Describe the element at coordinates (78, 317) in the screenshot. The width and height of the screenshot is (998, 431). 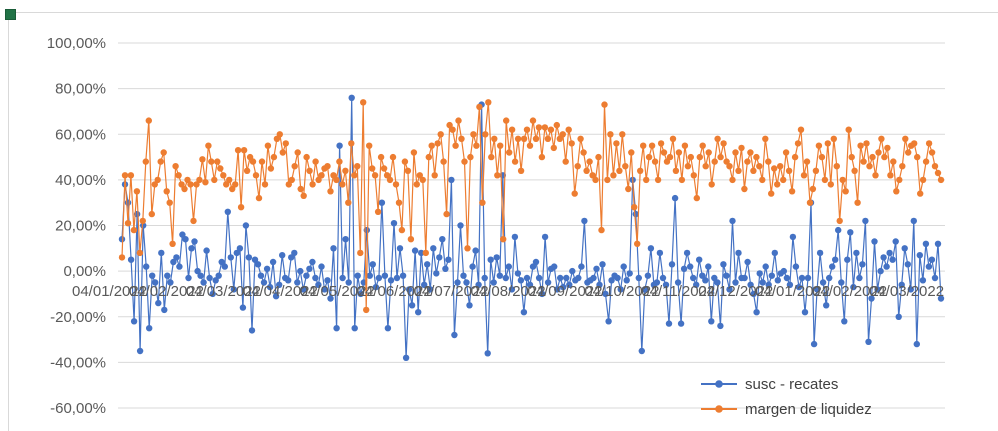
I see `y-tick-label: -20,00%` at that location.